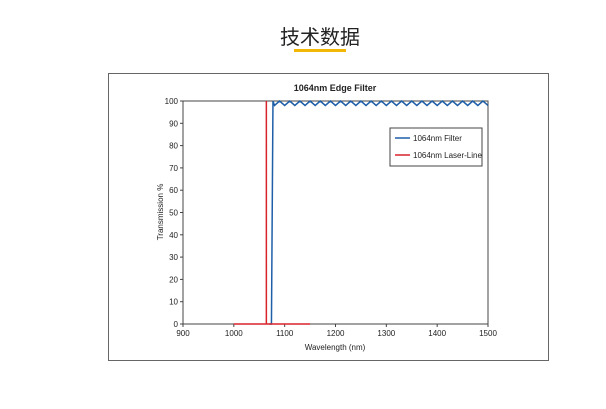 The width and height of the screenshot is (606, 409). What do you see at coordinates (176, 324) in the screenshot?
I see `y-tick-label: 0` at bounding box center [176, 324].